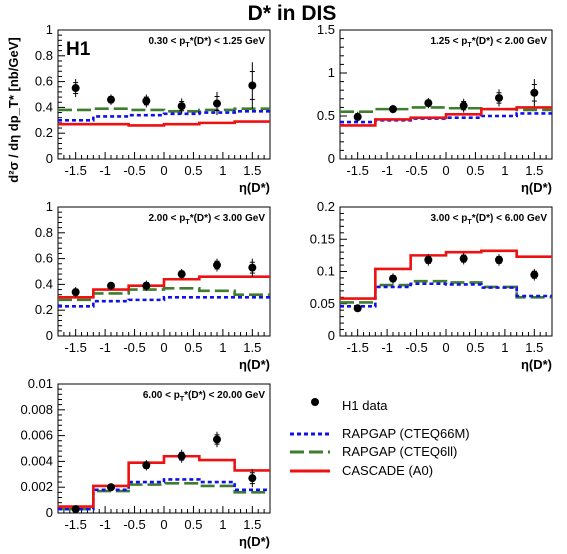 This screenshot has height=554, width=567. I want to click on legend-label-data: H1 data, so click(365, 405).